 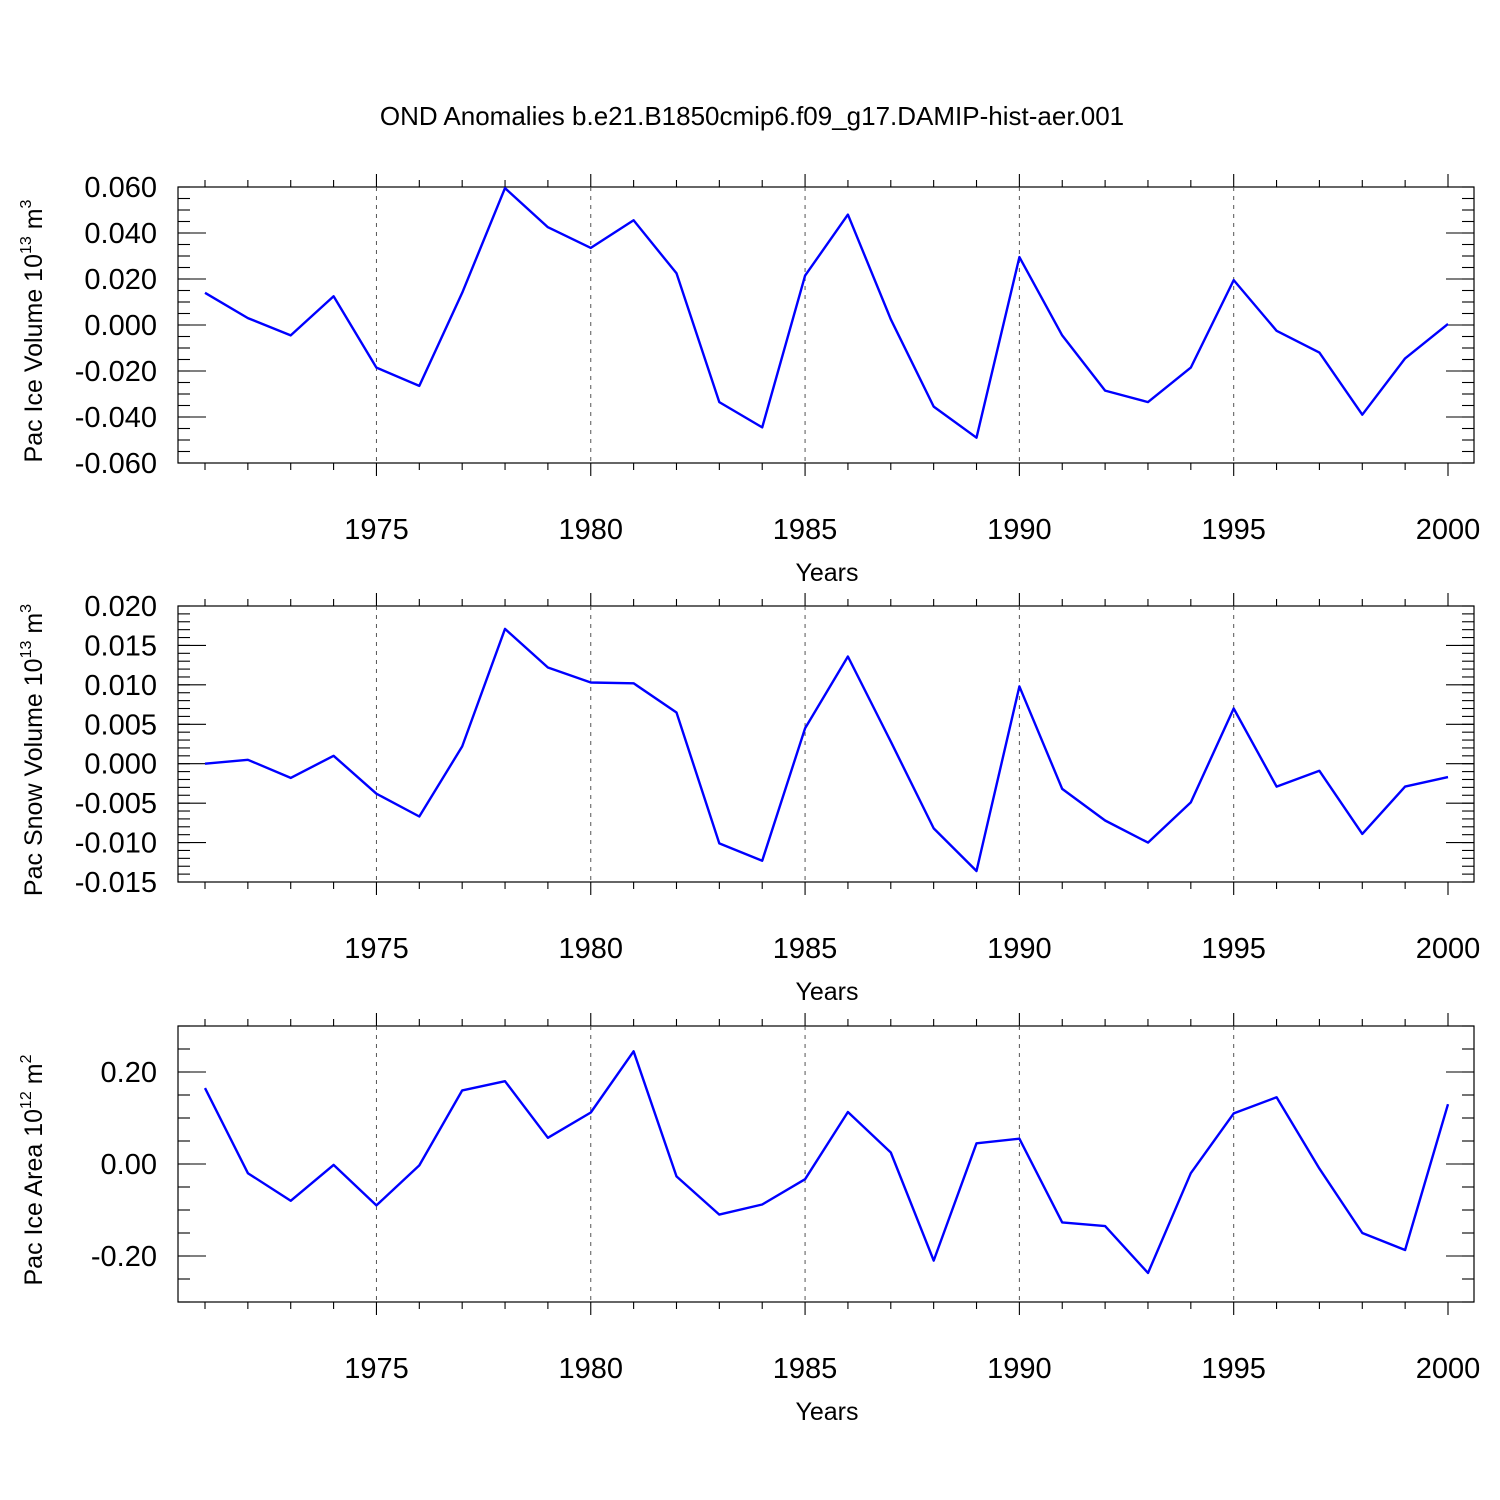 What do you see at coordinates (33, 330) in the screenshot?
I see `y-axis-label: Pac Ice Volume 1013 m3` at bounding box center [33, 330].